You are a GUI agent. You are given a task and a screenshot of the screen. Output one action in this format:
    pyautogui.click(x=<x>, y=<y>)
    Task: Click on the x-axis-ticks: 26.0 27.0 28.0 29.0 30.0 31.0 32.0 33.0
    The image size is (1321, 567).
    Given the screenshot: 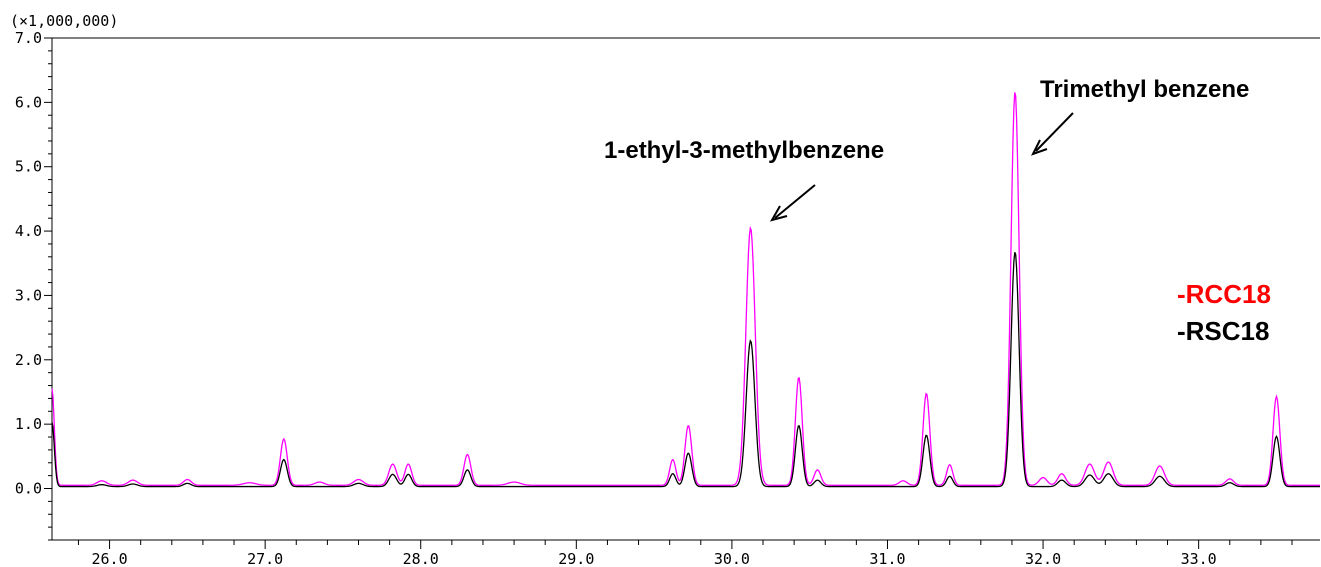 What is the action you would take?
    pyautogui.click(x=685, y=553)
    